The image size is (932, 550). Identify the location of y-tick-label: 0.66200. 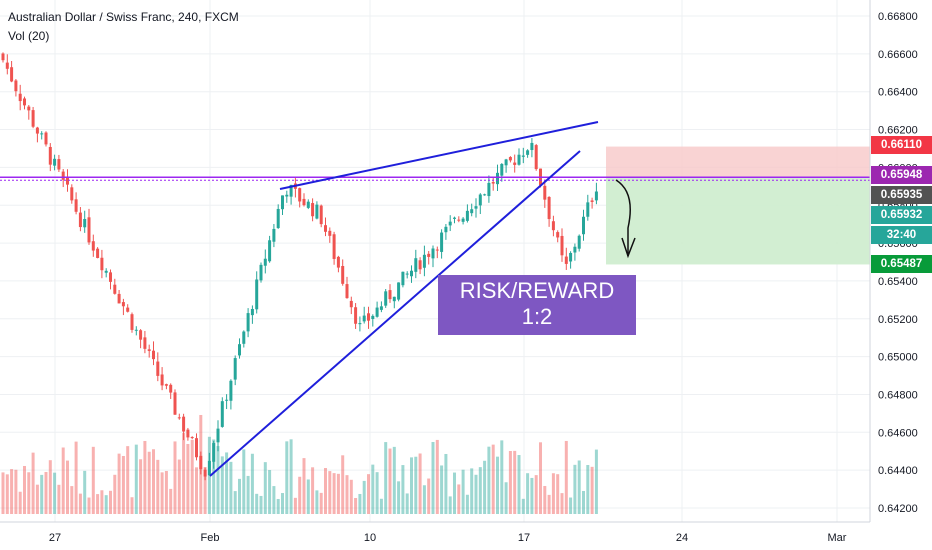
(898, 131).